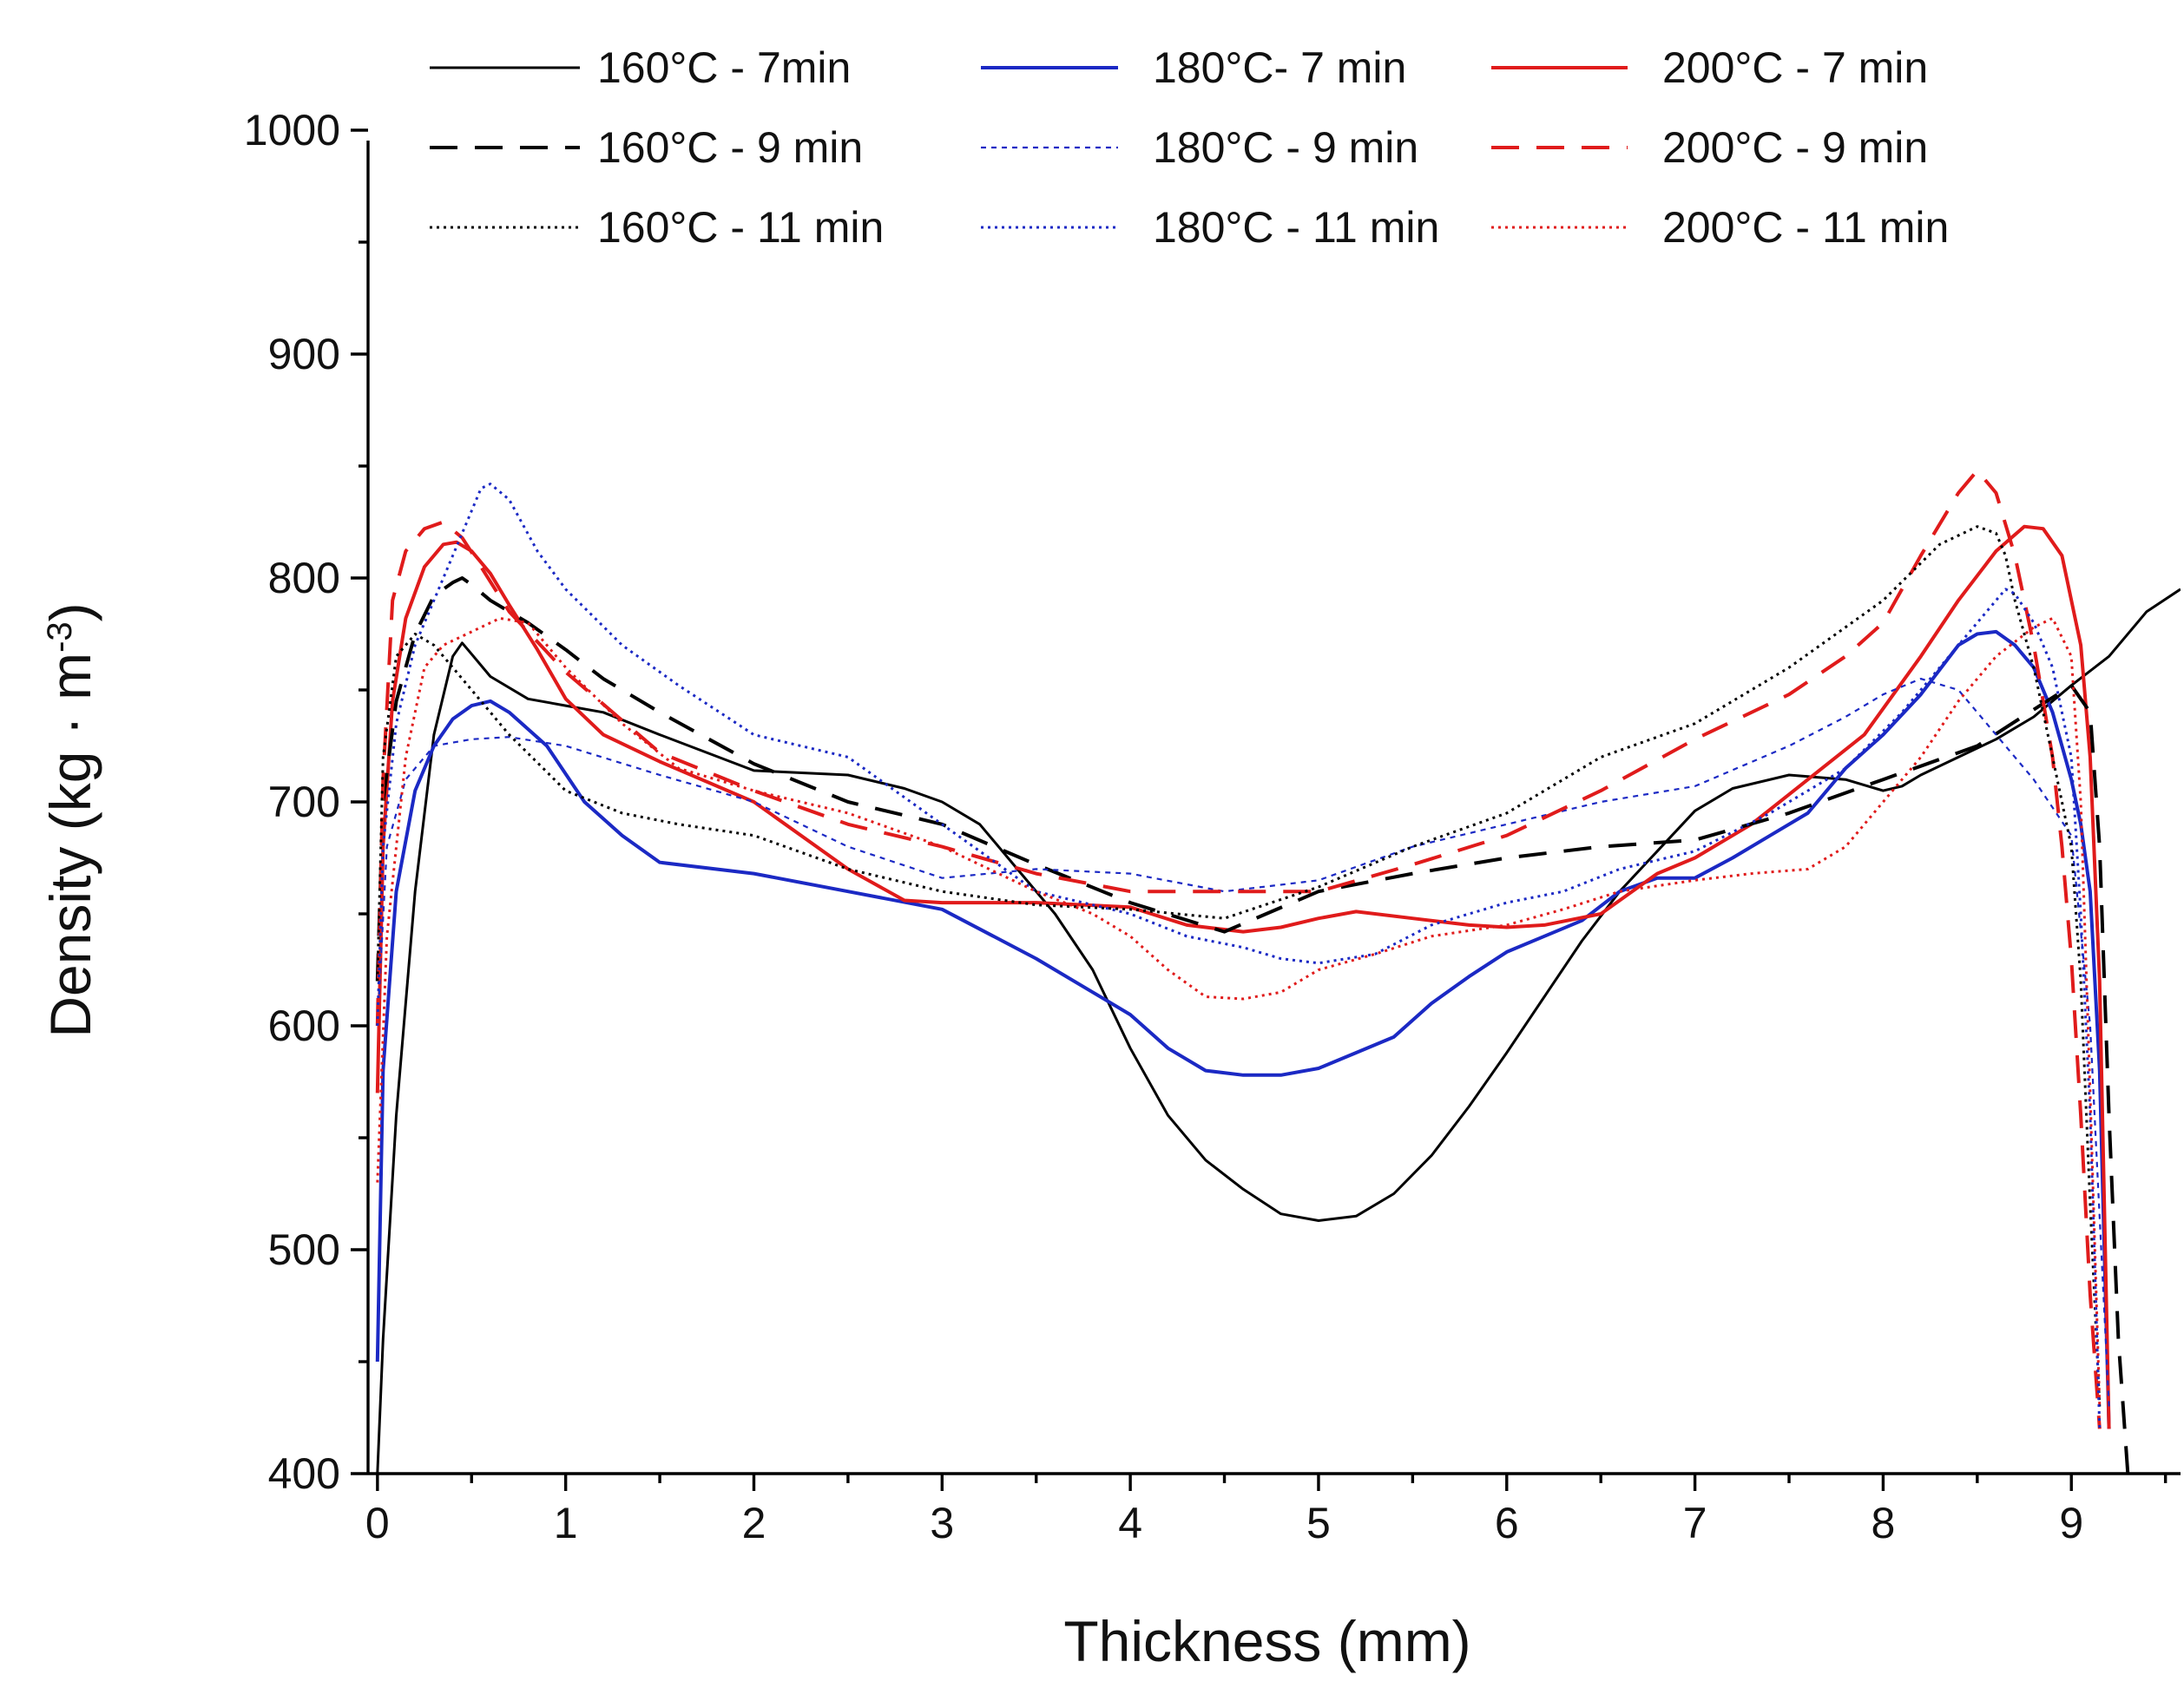 The image size is (2184, 1701). I want to click on x-tick-label: 1, so click(566, 1523).